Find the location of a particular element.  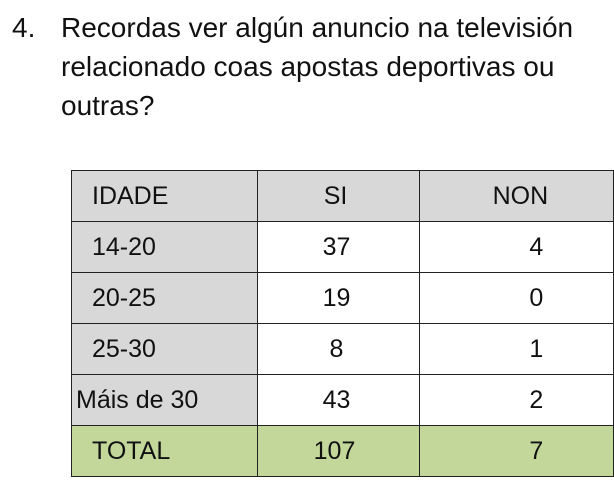

total-non: 7 is located at coordinates (516, 451).